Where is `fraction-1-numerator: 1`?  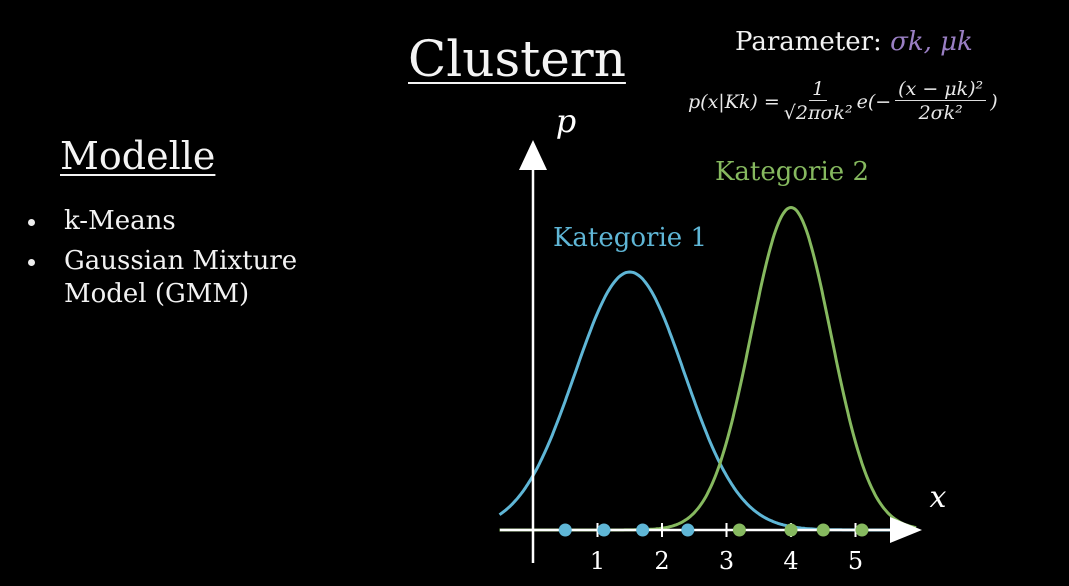
fraction-1-numerator: 1 is located at coordinates (818, 89).